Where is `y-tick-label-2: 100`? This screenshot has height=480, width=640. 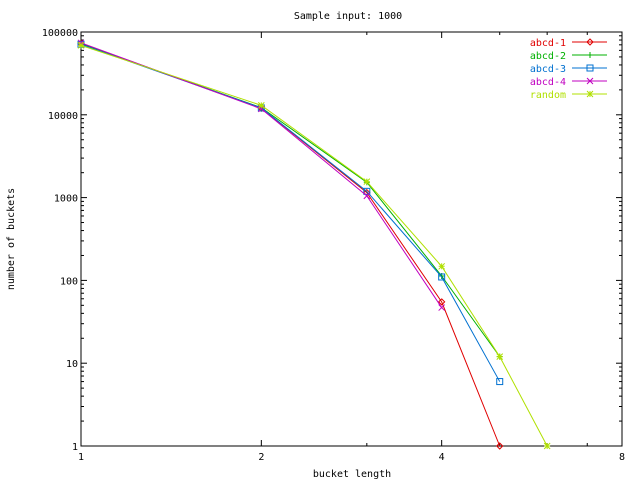 y-tick-label-2: 100 is located at coordinates (69, 281).